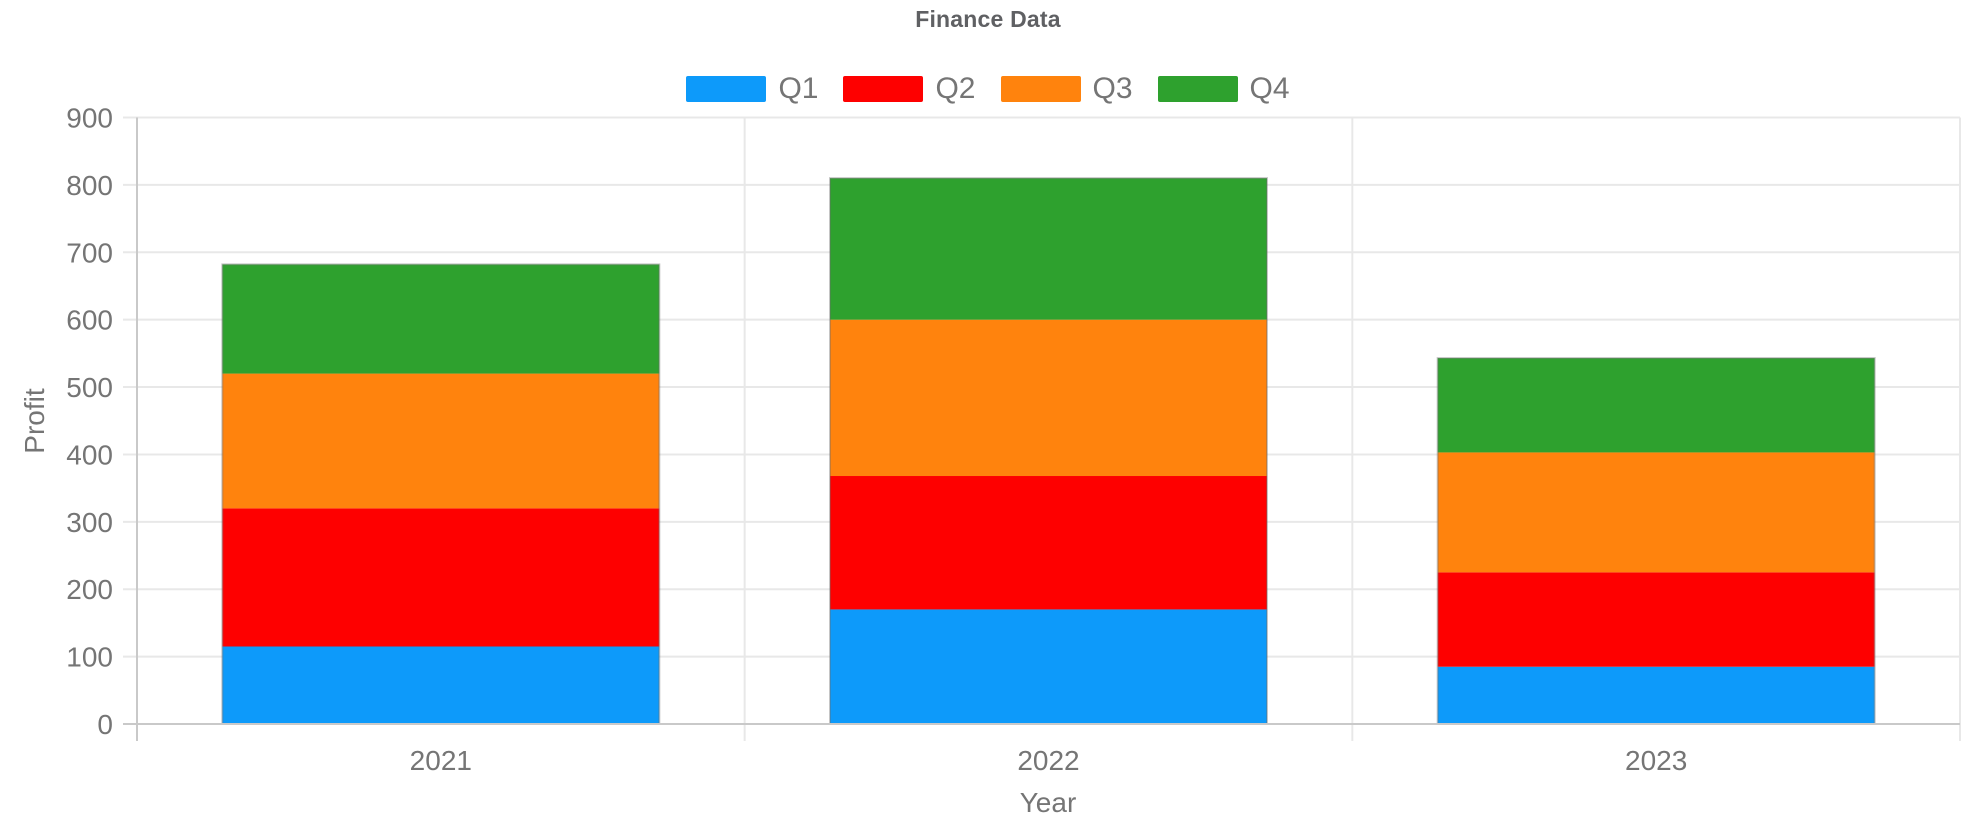 This screenshot has width=1976, height=830. What do you see at coordinates (1048, 666) in the screenshot?
I see `bar-segment-2022-Q1` at bounding box center [1048, 666].